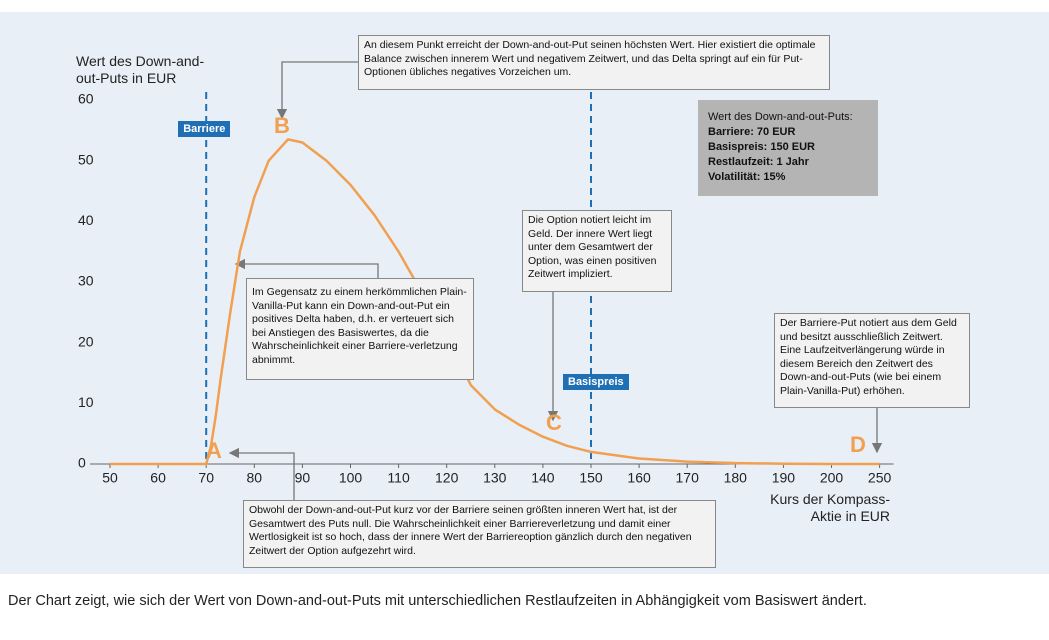 The image size is (1049, 640). Describe the element at coordinates (82, 463) in the screenshot. I see `y-tick-label: 0` at that location.